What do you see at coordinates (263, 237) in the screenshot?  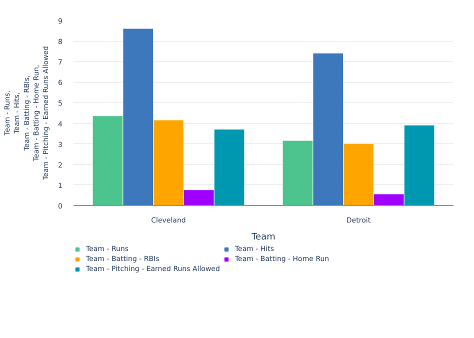 I see `x-axis-title: Team` at bounding box center [263, 237].